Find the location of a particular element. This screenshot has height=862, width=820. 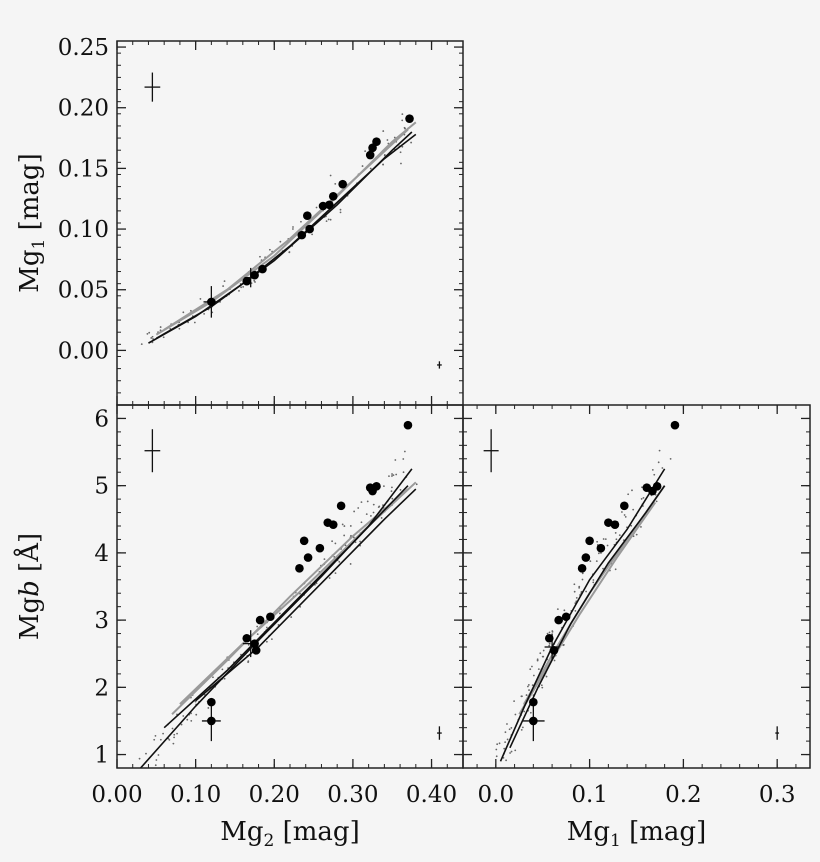

y-tick-label: 0.05 is located at coordinates (83, 291).